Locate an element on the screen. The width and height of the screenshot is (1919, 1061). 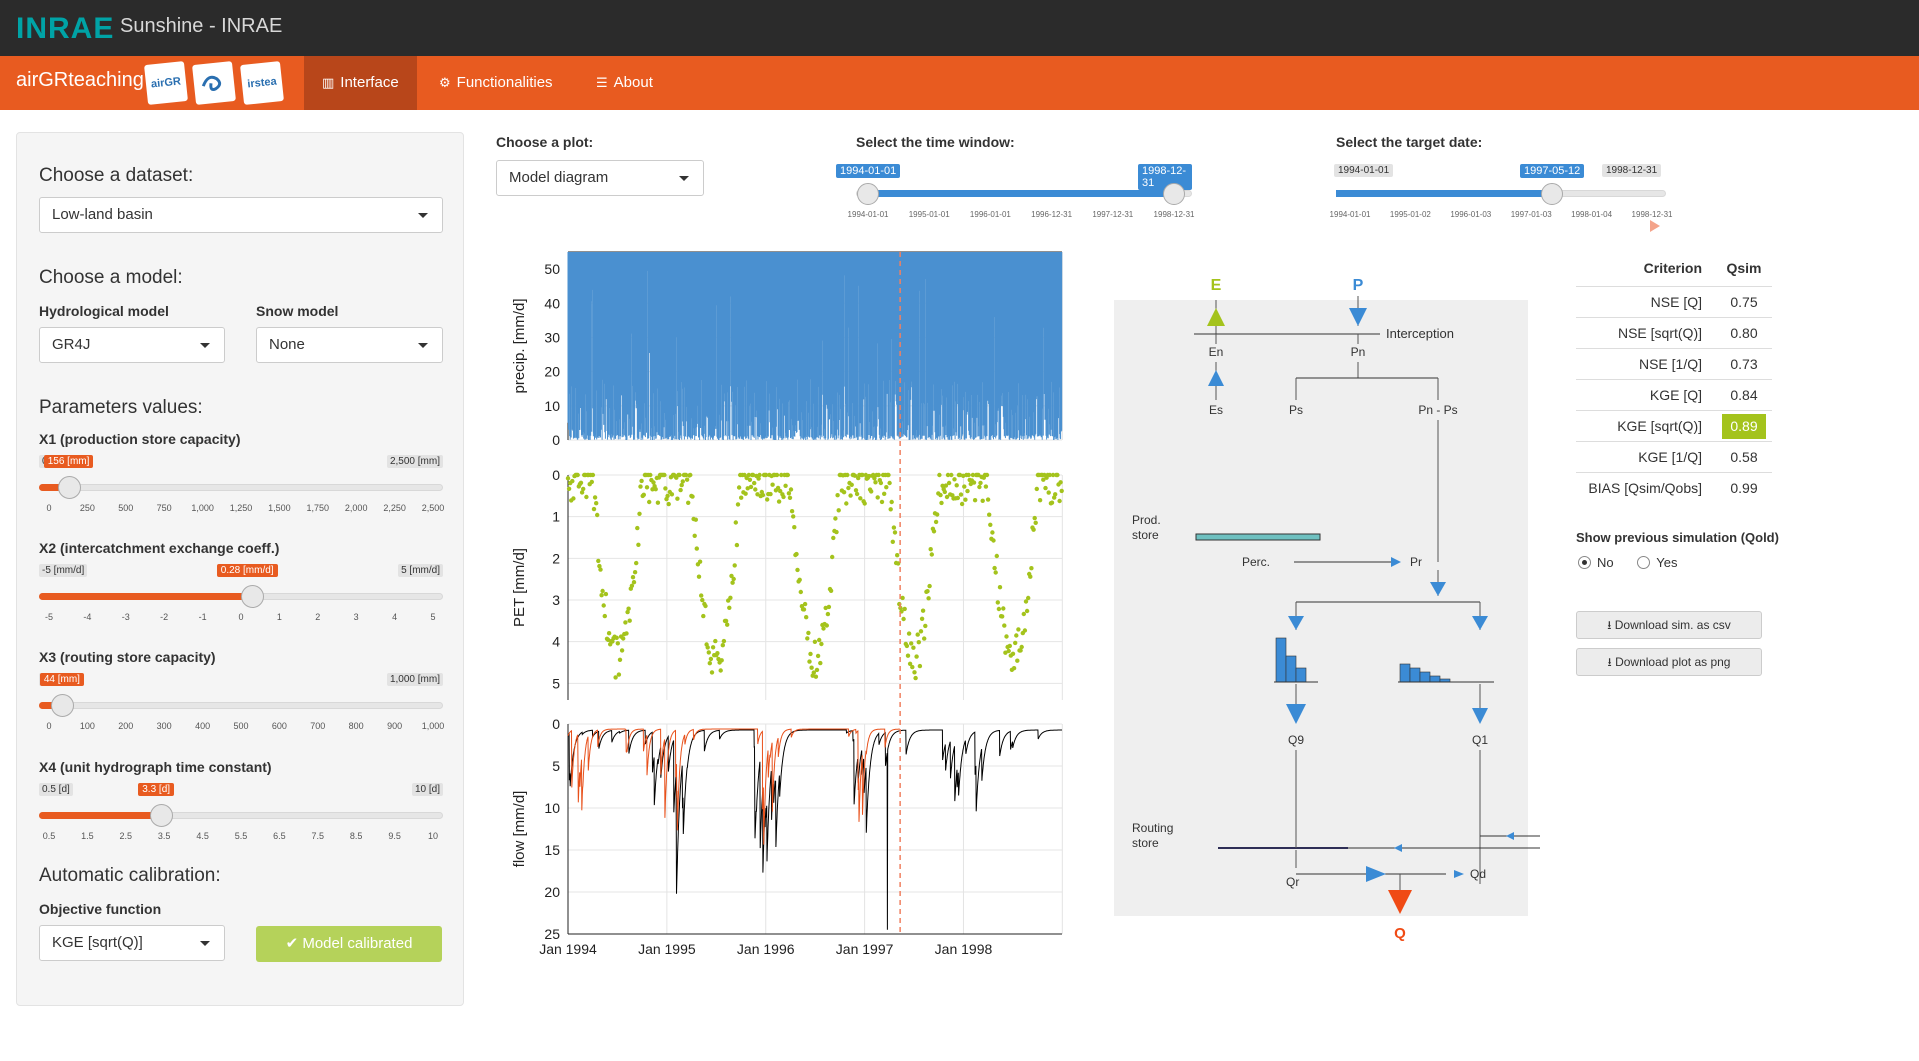
dataset-select: Low-land basin is located at coordinates (241, 215).